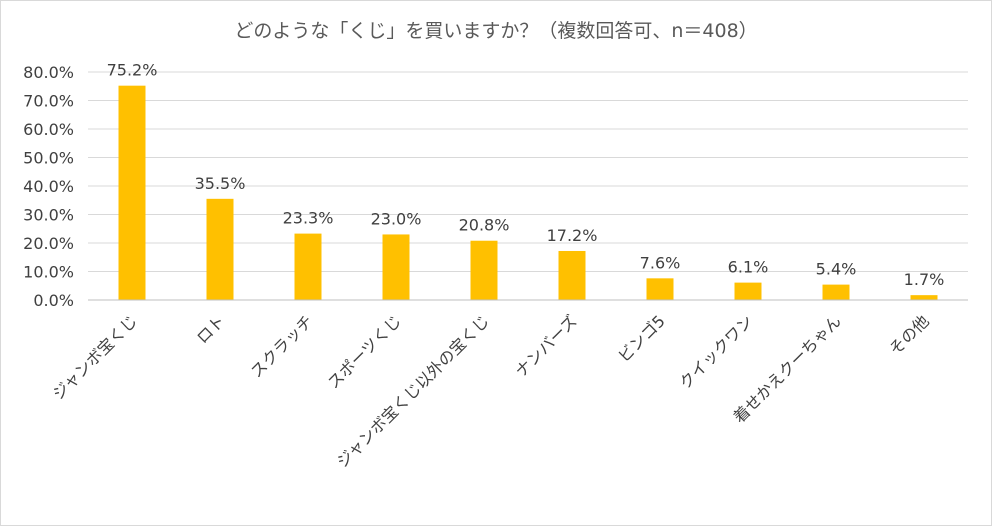 The height and width of the screenshot is (526, 992). I want to click on category-label: ビンゴ5, so click(641, 338).